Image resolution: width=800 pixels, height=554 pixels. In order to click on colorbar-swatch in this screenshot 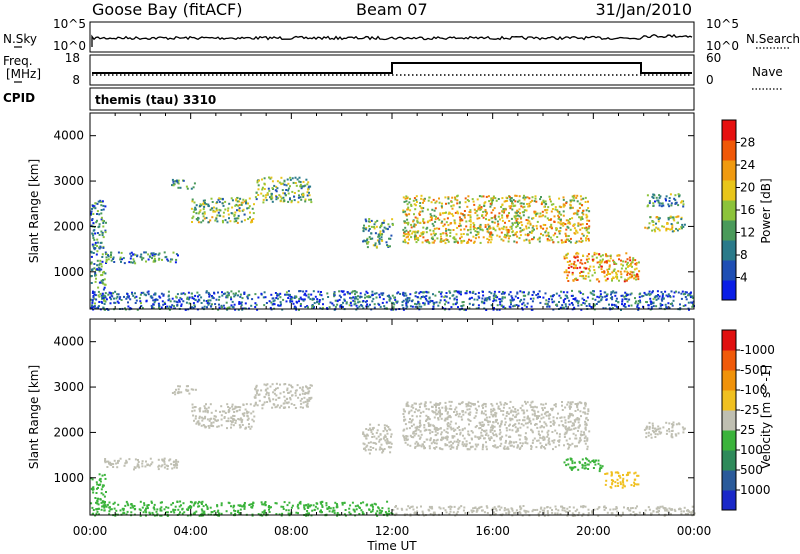, I will do `click(729, 190)`.